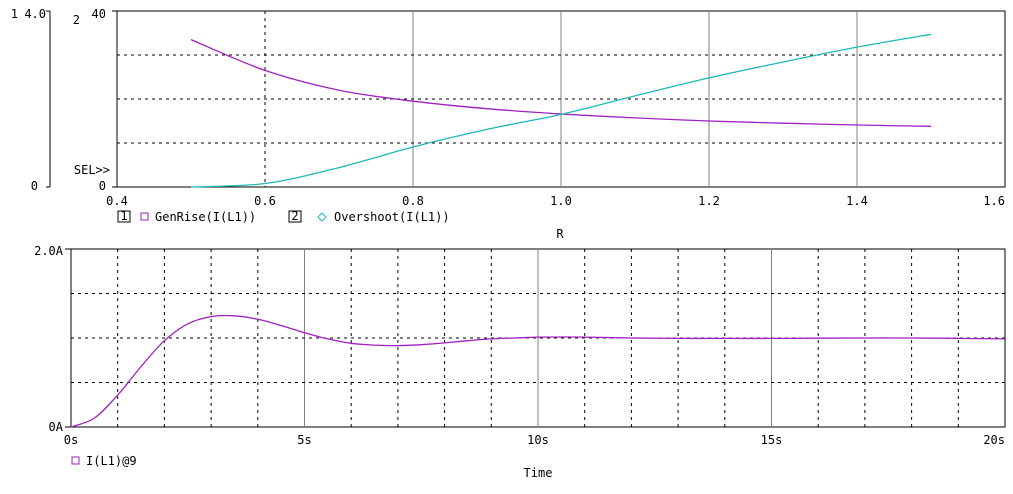 This screenshot has width=1013, height=494. I want to click on x-tick-label: 0s, so click(71, 440).